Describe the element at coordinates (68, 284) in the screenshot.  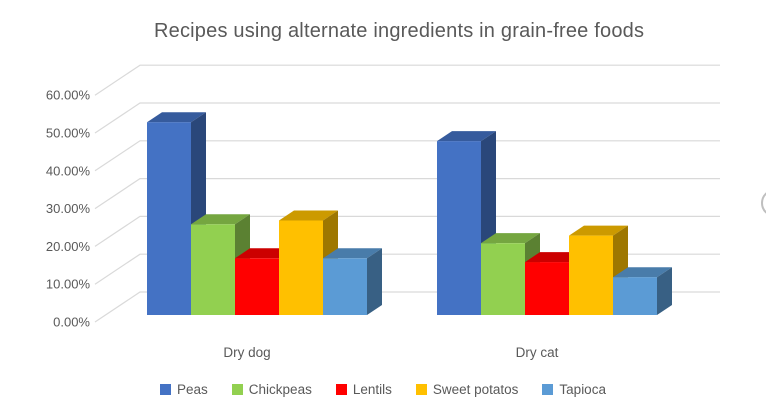
I see `y-axis-tick-label: 10.00%` at that location.